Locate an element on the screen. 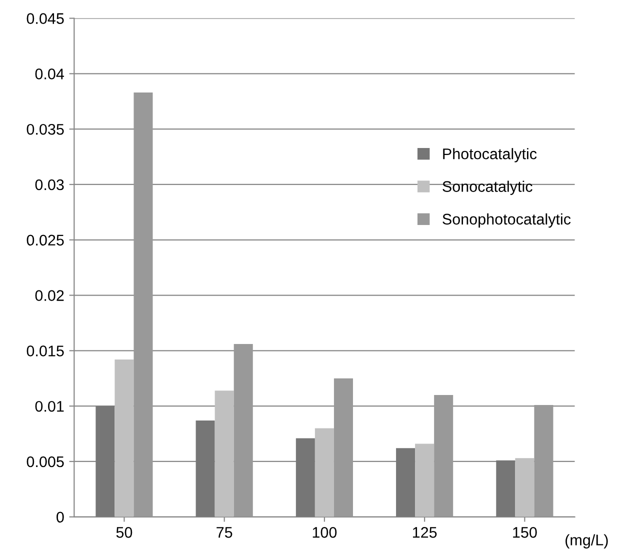 The image size is (618, 554). y-tick-label: 0.035 is located at coordinates (45, 129).